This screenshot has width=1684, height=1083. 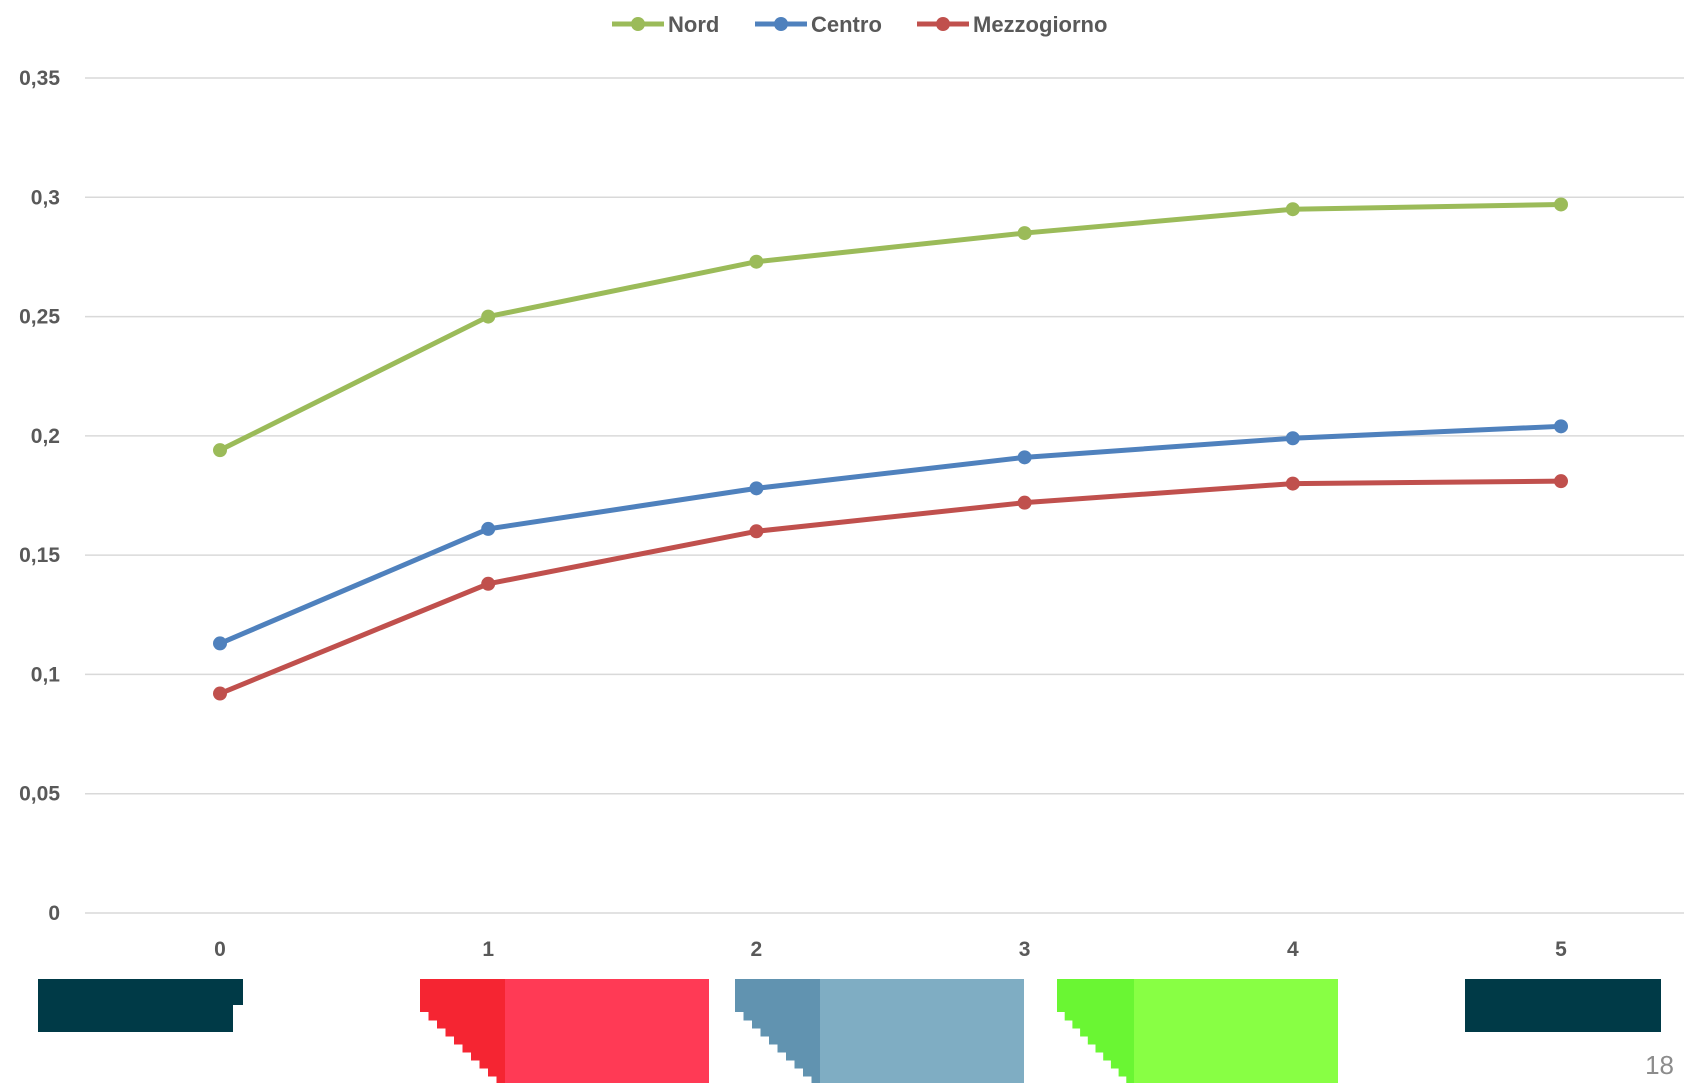 What do you see at coordinates (1561, 949) in the screenshot?
I see `x-tick-label: 5` at bounding box center [1561, 949].